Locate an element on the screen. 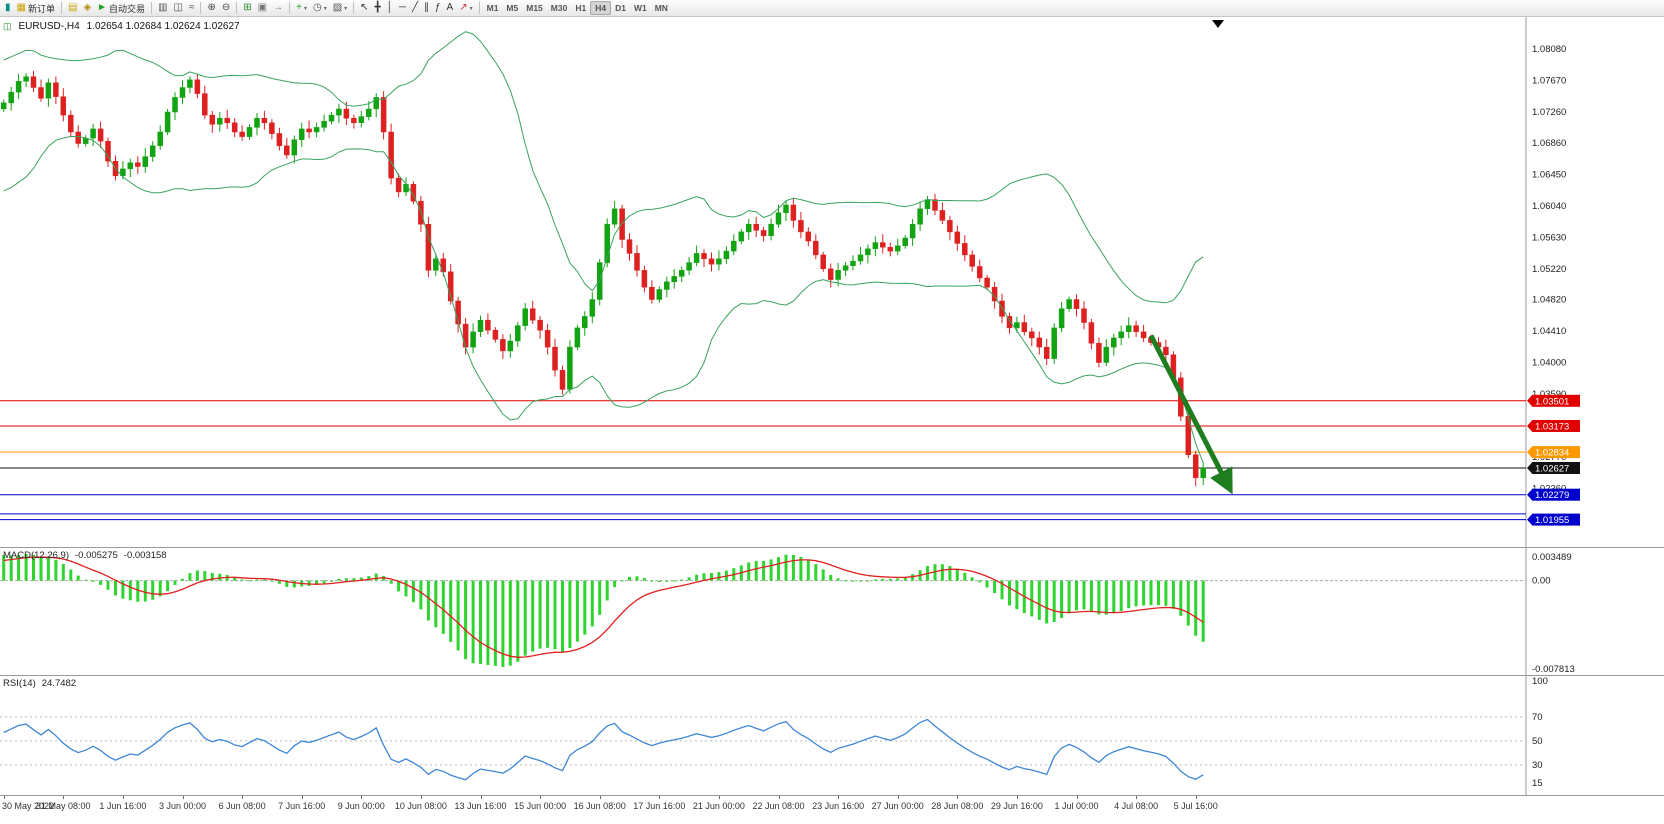 Image resolution: width=1664 pixels, height=824 pixels. time-label: 17 Jun 16:00 is located at coordinates (659, 806).